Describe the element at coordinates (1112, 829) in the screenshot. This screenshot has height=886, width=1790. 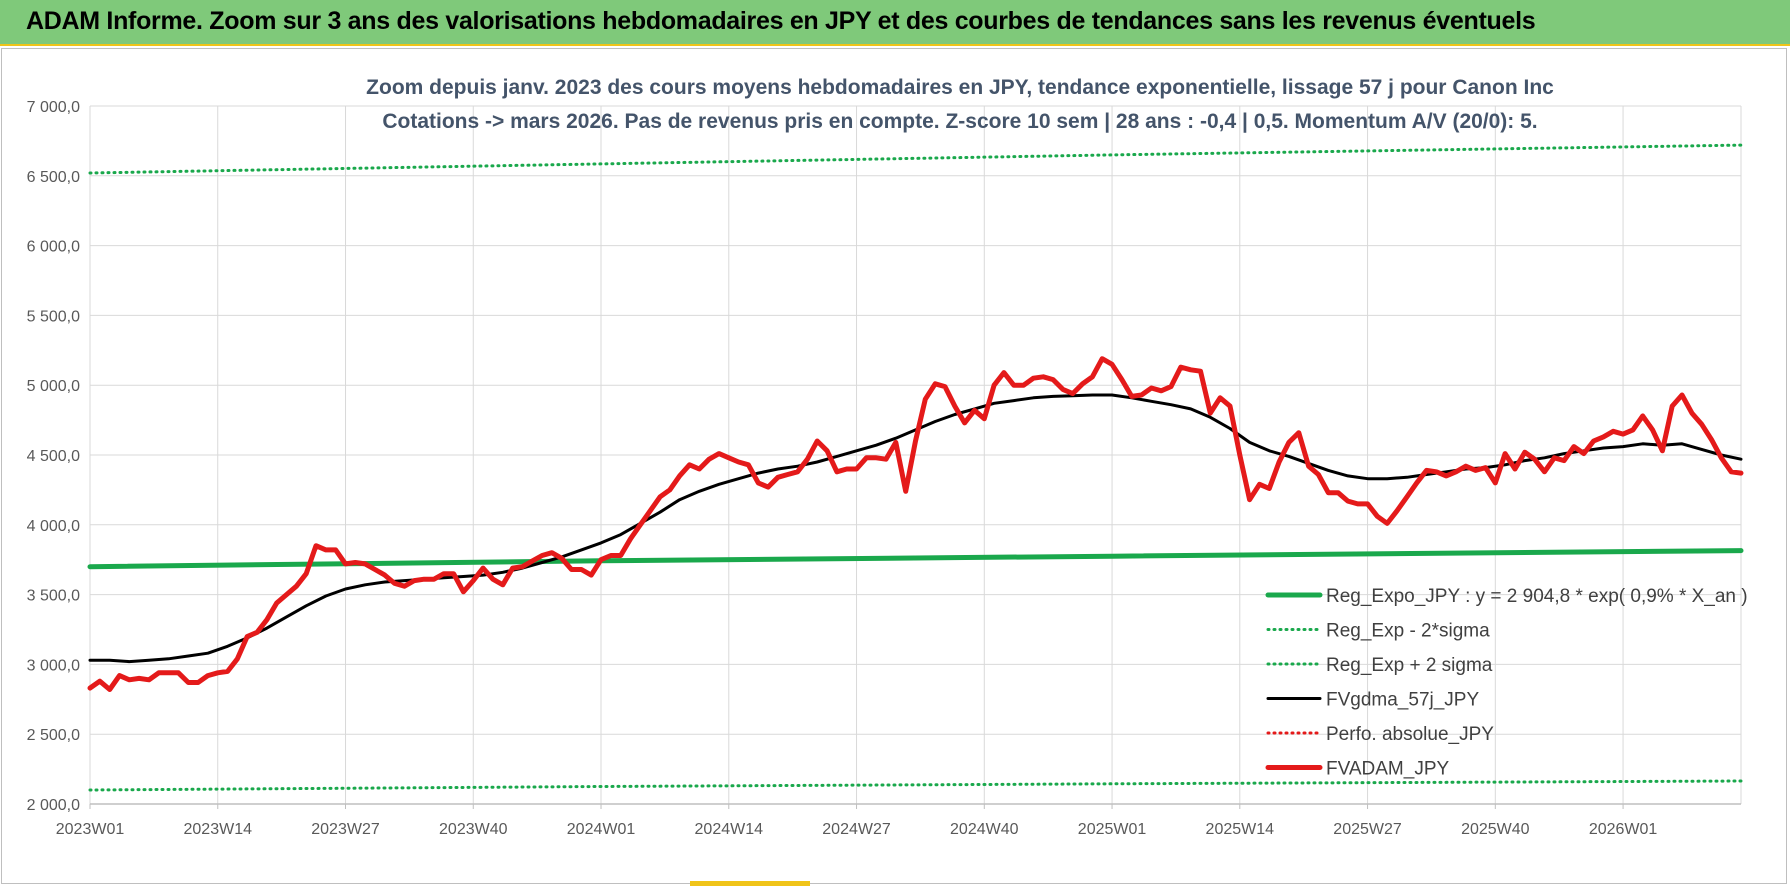
I see `x-tick-label: 2025W01` at that location.